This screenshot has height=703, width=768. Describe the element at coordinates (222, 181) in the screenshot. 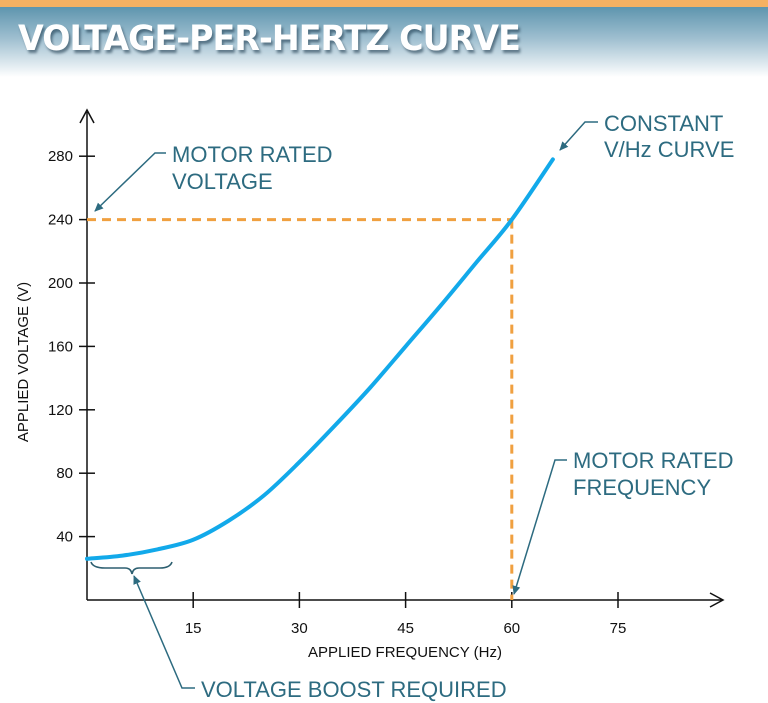

I see `annotation-text: VOLTAGE` at that location.